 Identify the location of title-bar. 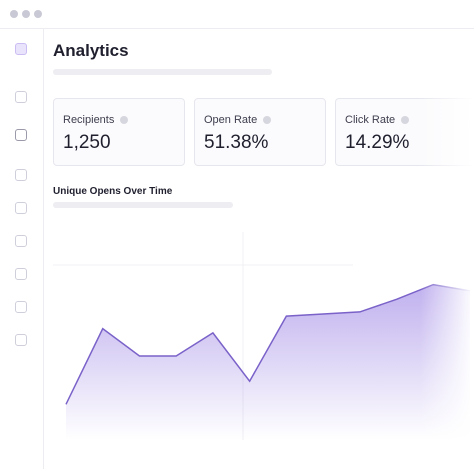
(237, 14).